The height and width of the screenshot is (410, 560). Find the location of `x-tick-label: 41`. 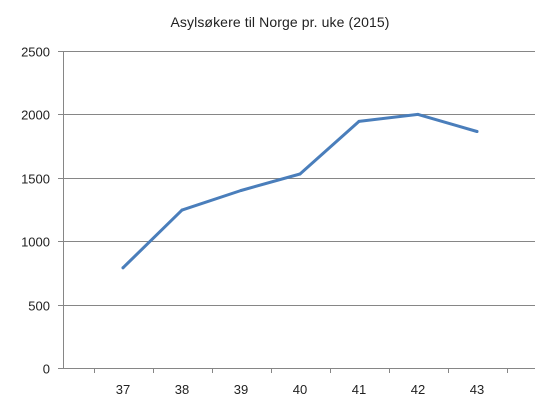

x-tick-label: 41 is located at coordinates (359, 389).